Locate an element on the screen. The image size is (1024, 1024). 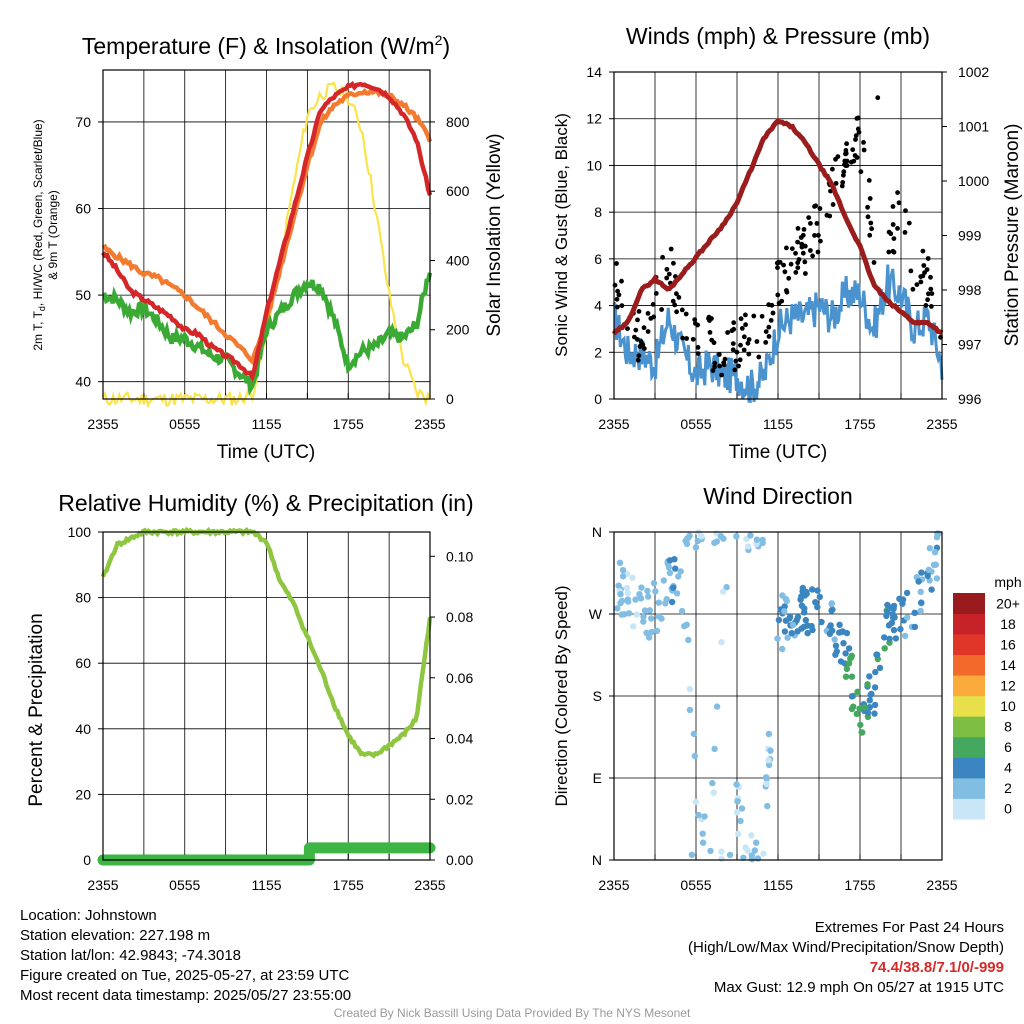
dir-xtick-label: 2355 is located at coordinates (613, 885).